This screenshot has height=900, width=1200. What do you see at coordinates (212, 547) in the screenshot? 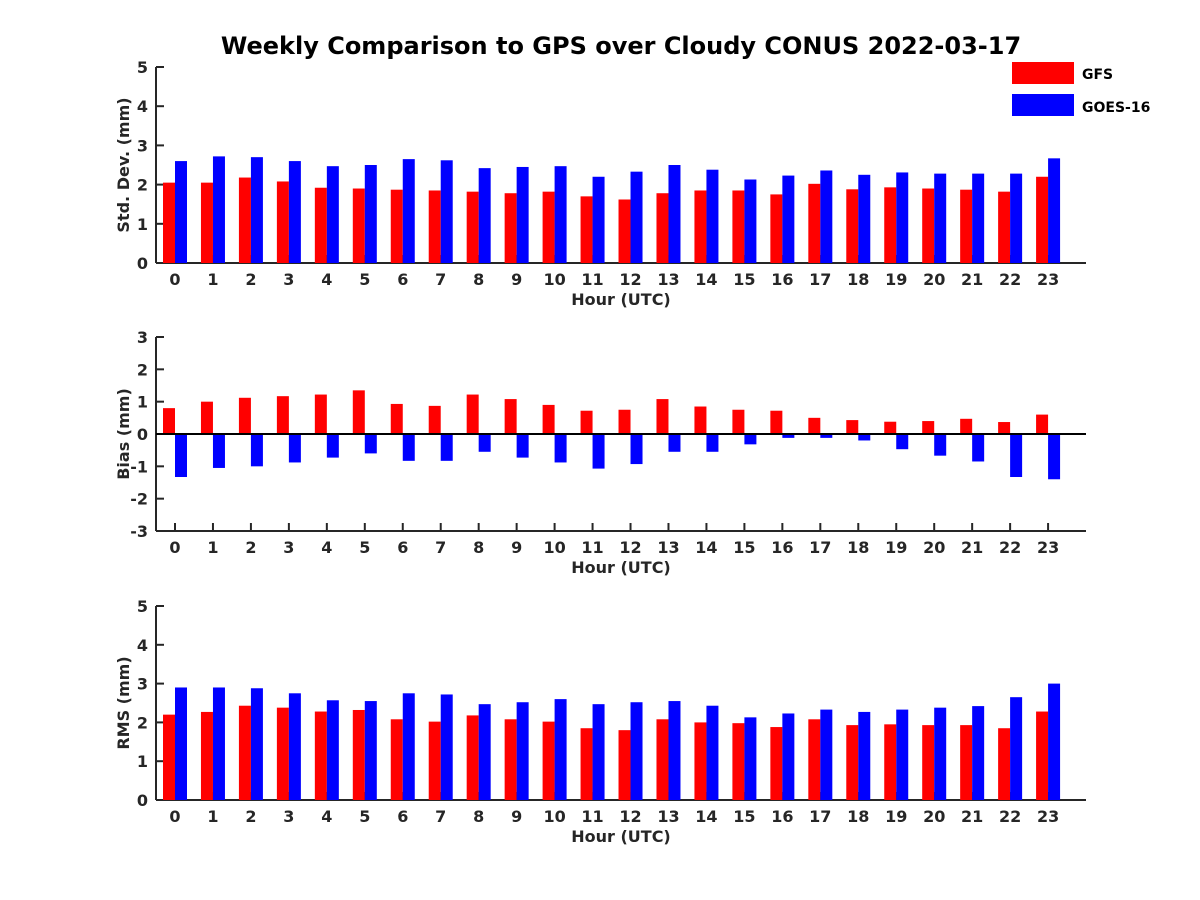
I see `bias-x-tick-label: 1` at bounding box center [212, 547].